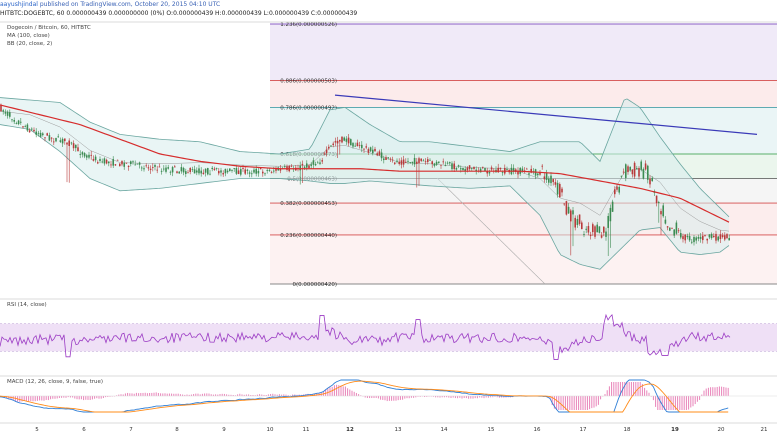 The image size is (777, 437). What do you see at coordinates (365, 336) in the screenshot?
I see `rsi-line` at bounding box center [365, 336].